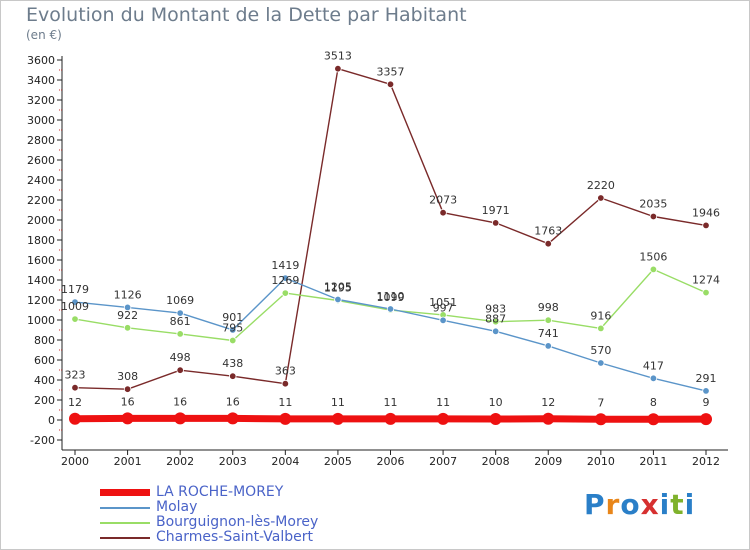 The image size is (750, 550). What do you see at coordinates (601, 461) in the screenshot?
I see `x-tick-label: 2010` at bounding box center [601, 461].